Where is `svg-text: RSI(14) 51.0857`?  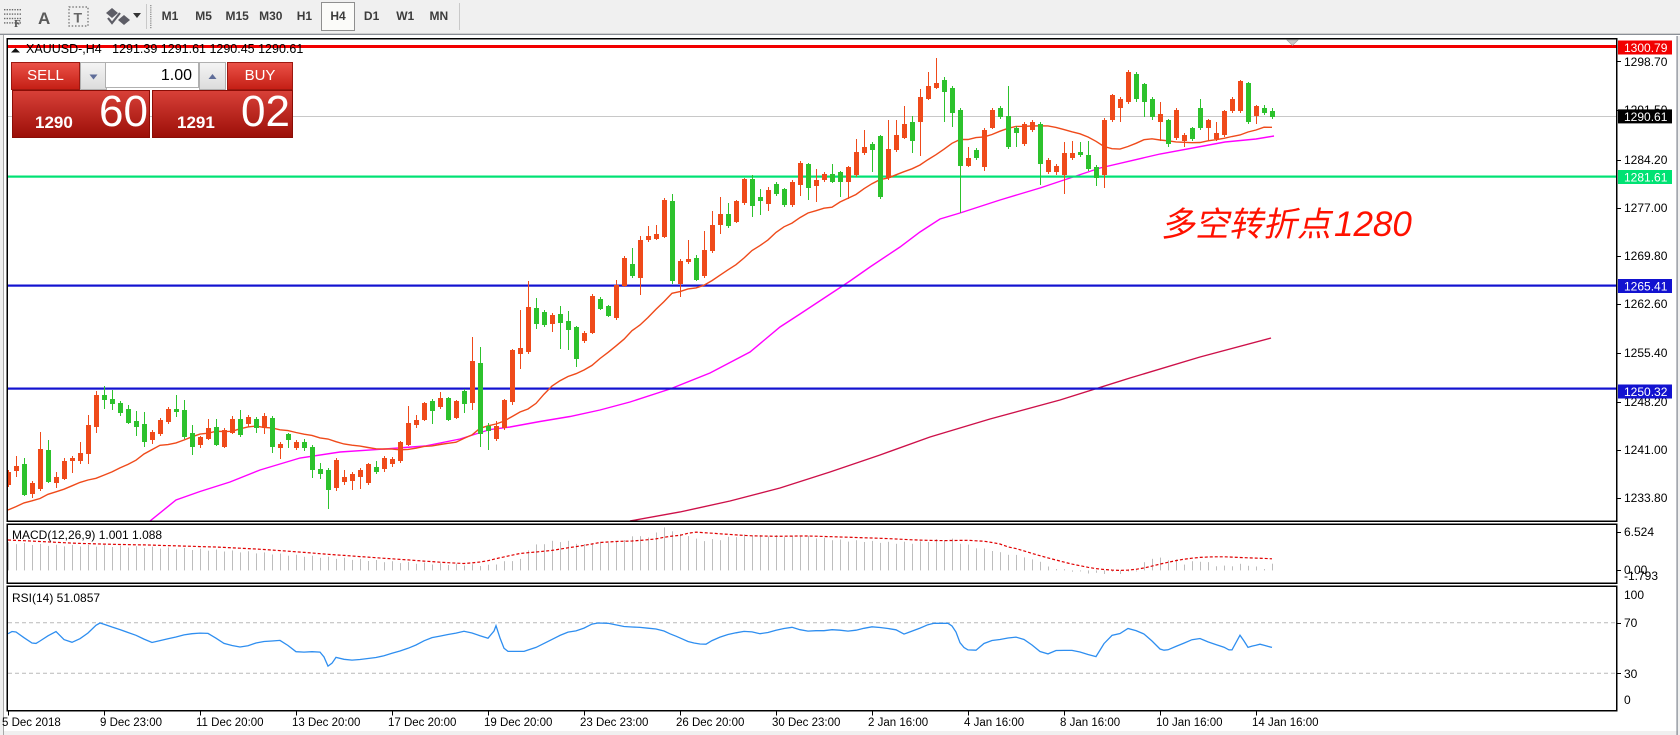 svg-text: RSI(14) 51.0857 is located at coordinates (56, 598).